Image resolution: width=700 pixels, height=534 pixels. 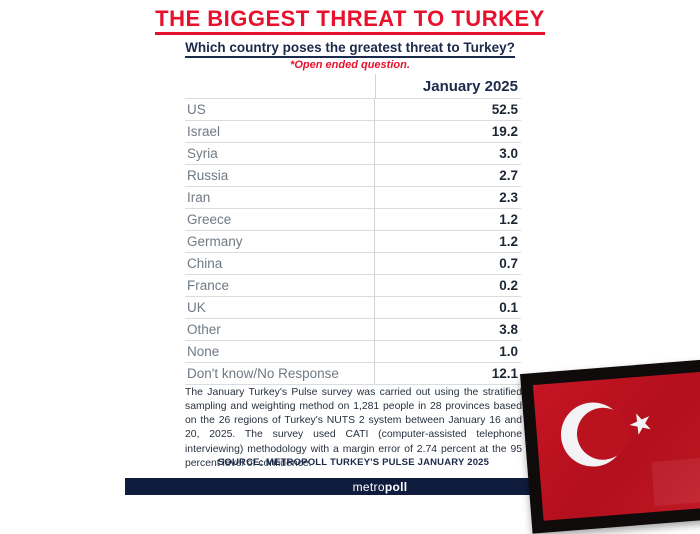 I want to click on country-label: Iran, so click(x=280, y=197).